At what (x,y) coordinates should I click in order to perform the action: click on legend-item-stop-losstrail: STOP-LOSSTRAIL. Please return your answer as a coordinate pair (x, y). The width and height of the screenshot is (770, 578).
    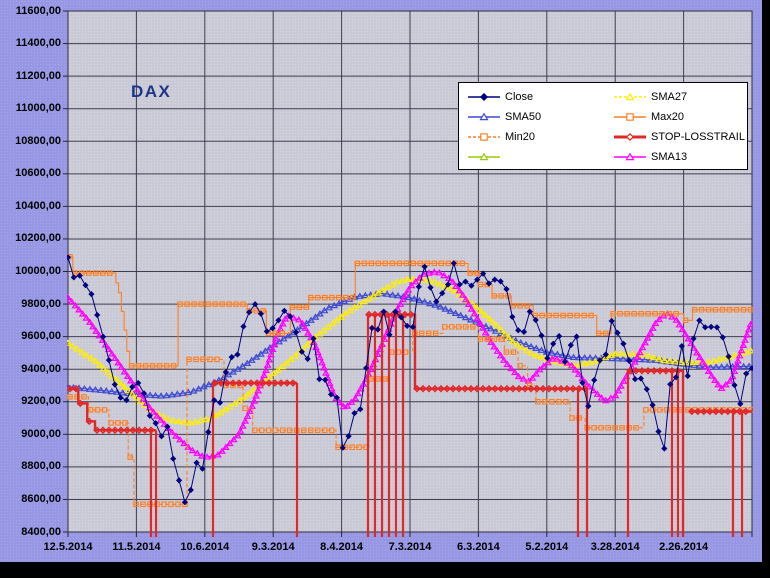
    Looking at the image, I should click on (679, 137).